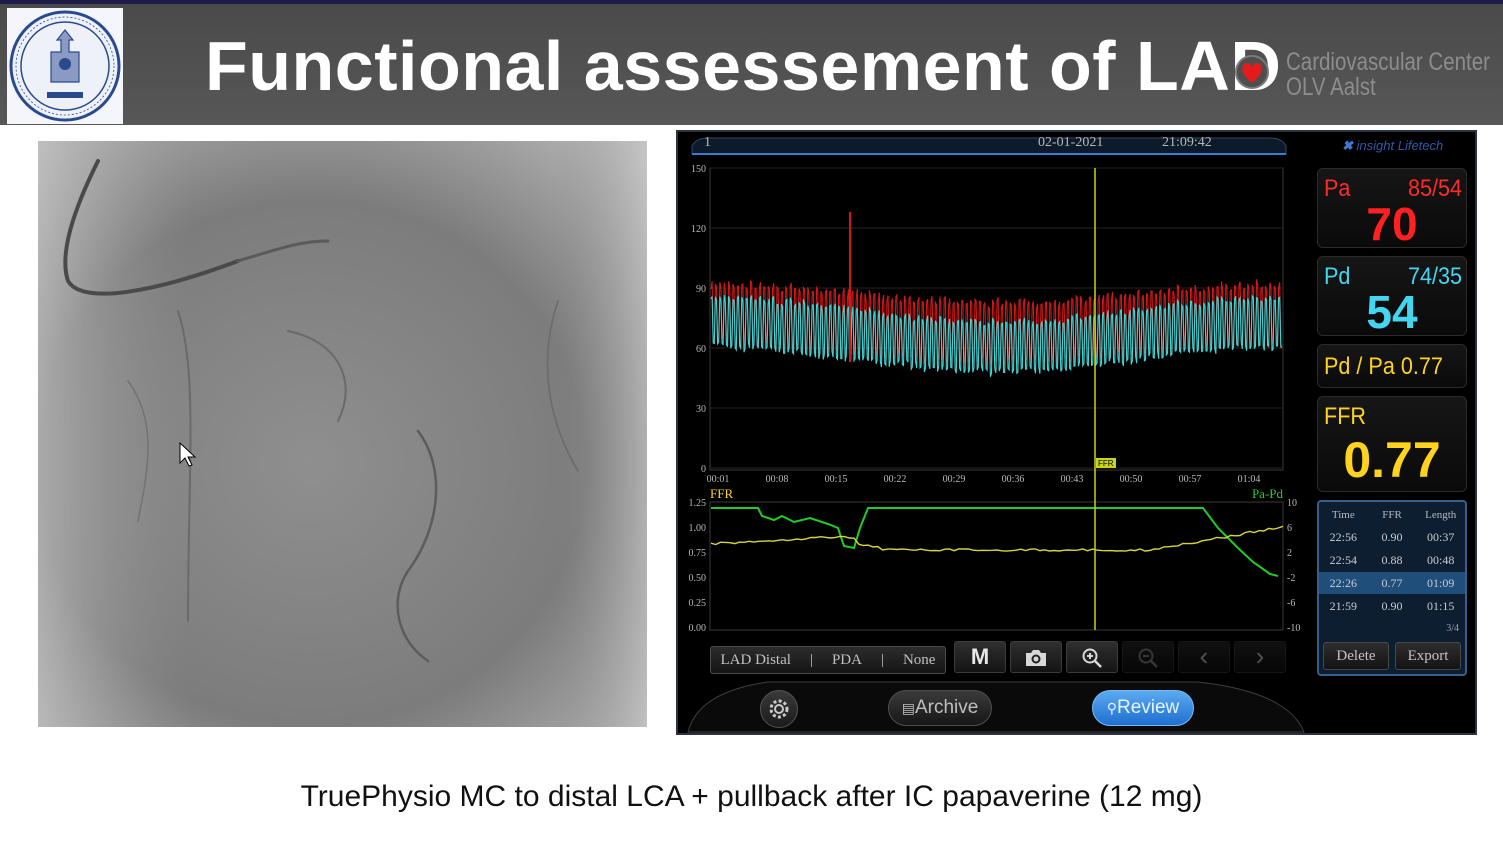 Image resolution: width=1503 pixels, height=853 pixels. What do you see at coordinates (718, 479) in the screenshot?
I see `time-tick-label: 00:01` at bounding box center [718, 479].